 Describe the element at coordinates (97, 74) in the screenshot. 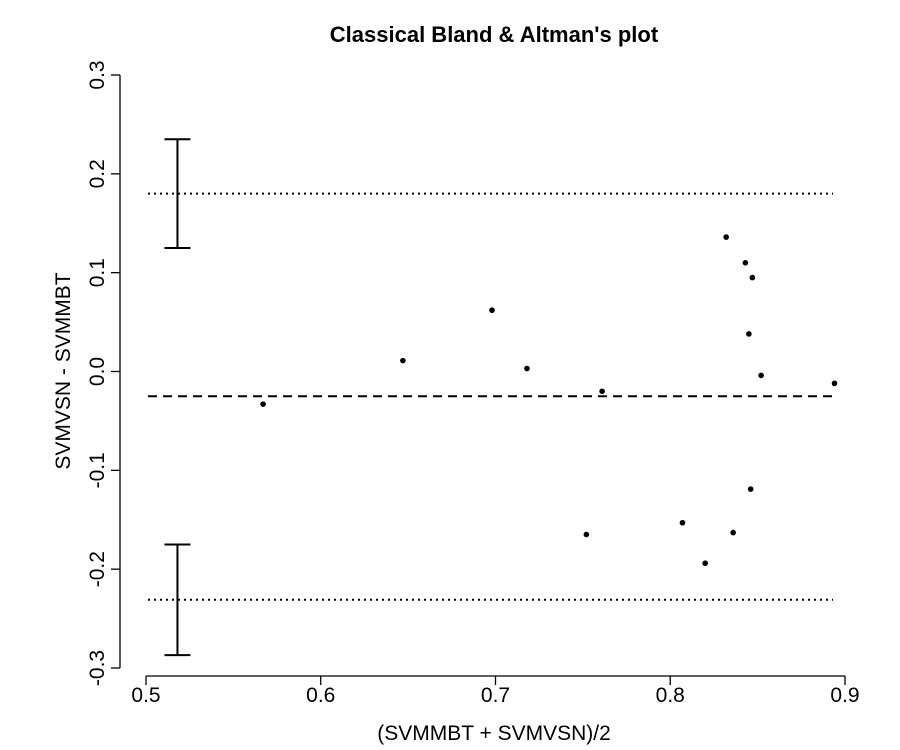

I see `y-tick-label: 0.3` at that location.